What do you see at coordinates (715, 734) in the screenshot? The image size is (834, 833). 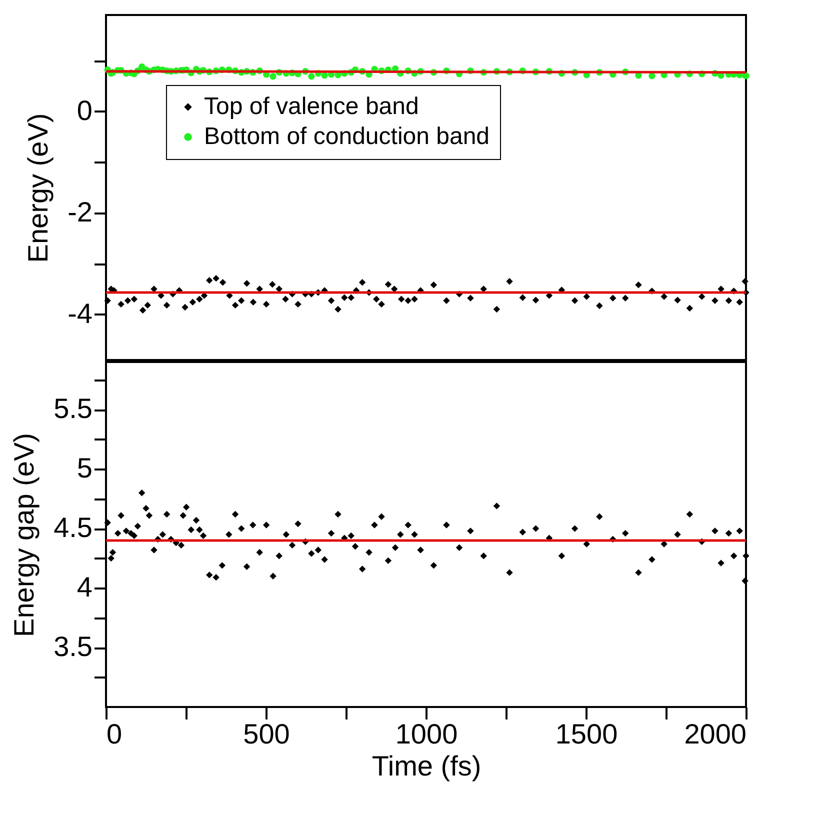 I see `x-tick-label: 2000` at bounding box center [715, 734].